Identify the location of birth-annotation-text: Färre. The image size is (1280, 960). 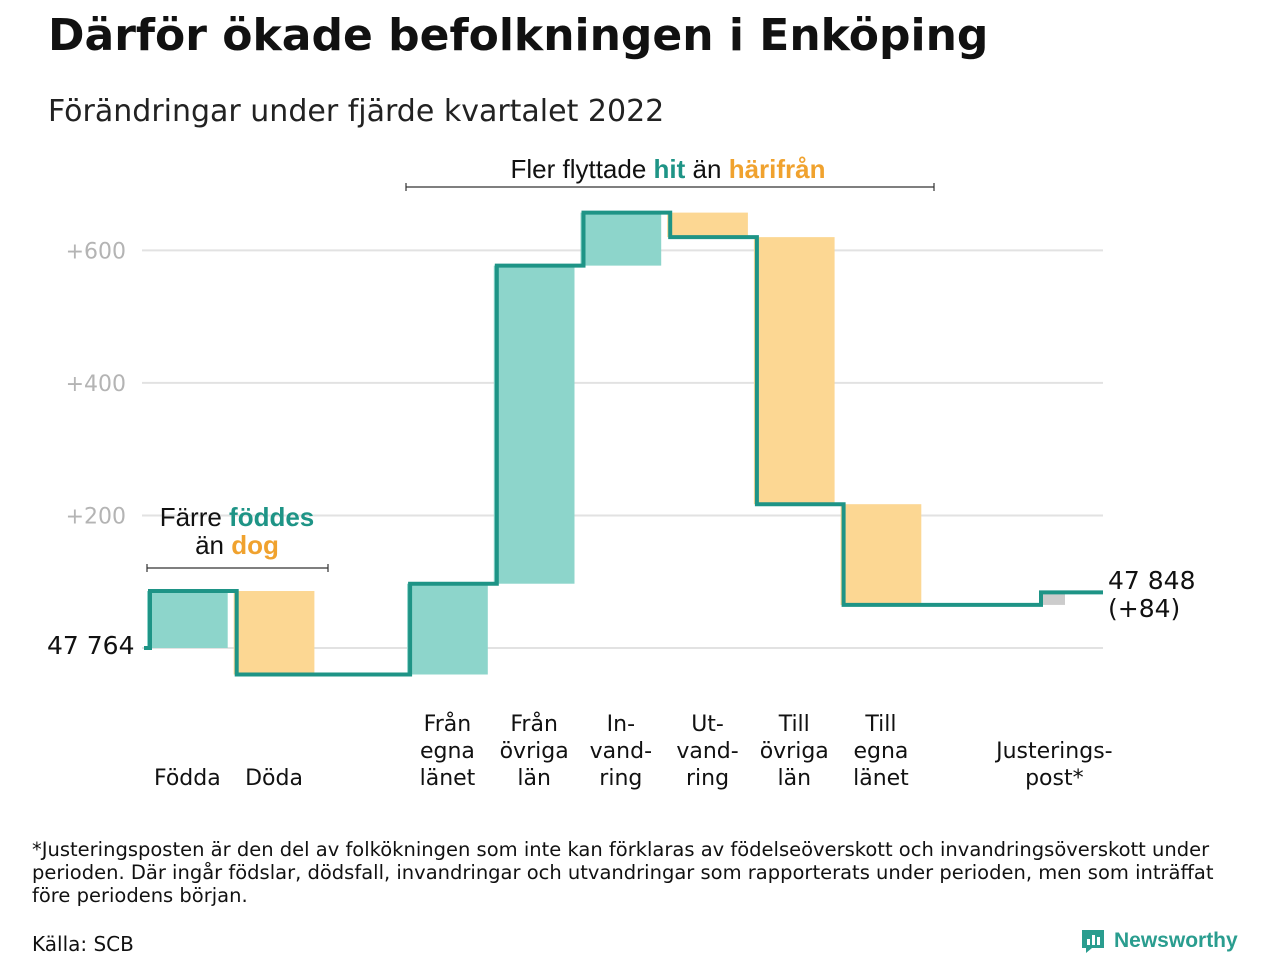
(194, 517).